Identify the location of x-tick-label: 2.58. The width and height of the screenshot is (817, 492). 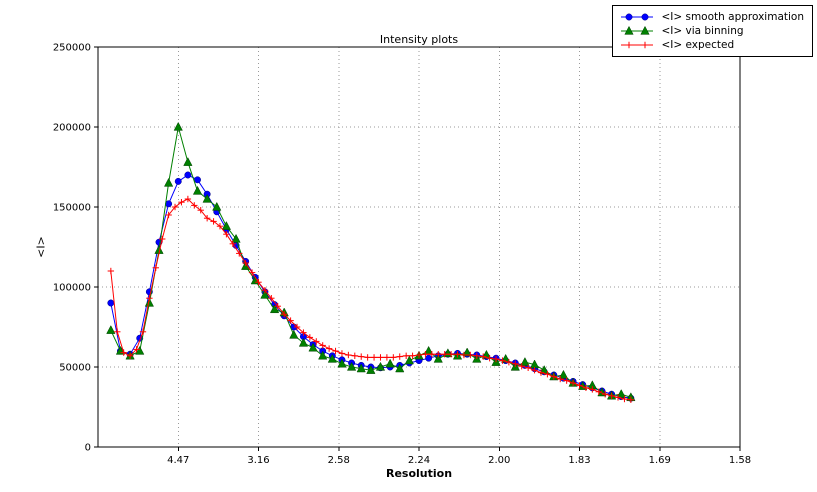
(339, 460).